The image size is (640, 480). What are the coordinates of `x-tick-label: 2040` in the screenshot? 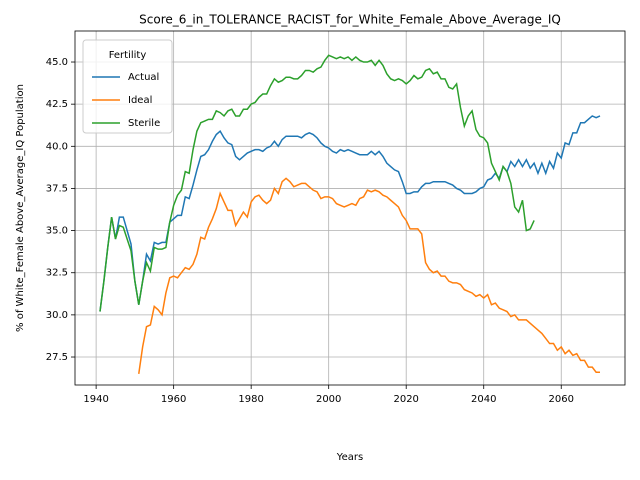 It's located at (483, 399).